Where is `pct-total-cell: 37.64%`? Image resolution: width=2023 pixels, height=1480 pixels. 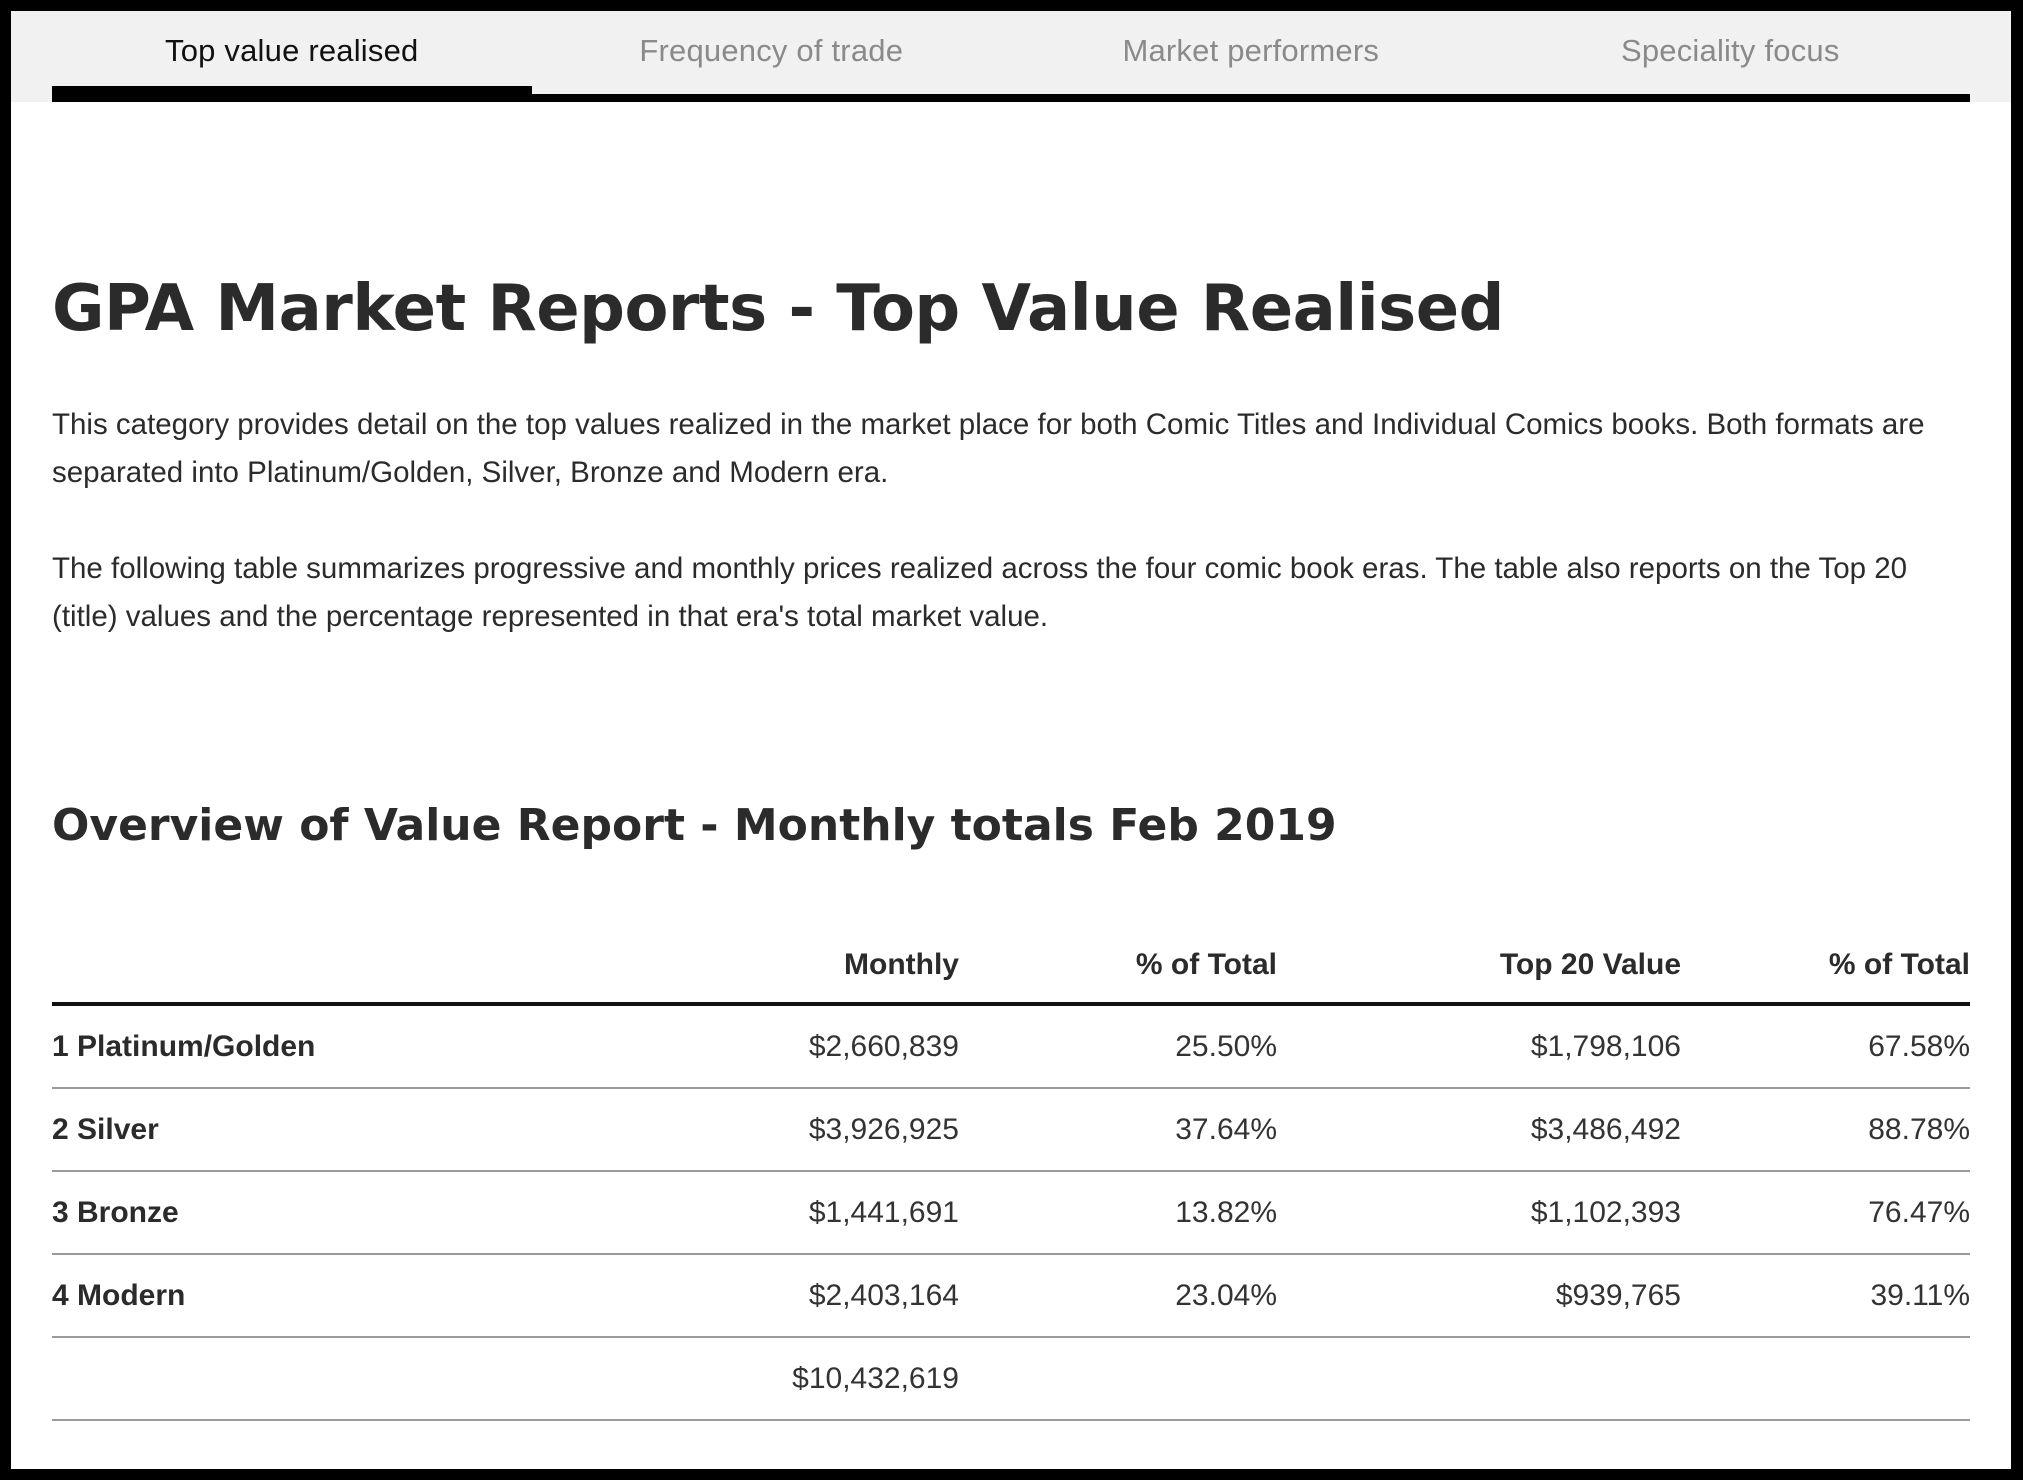 pct-total-cell: 37.64% is located at coordinates (1118, 1130).